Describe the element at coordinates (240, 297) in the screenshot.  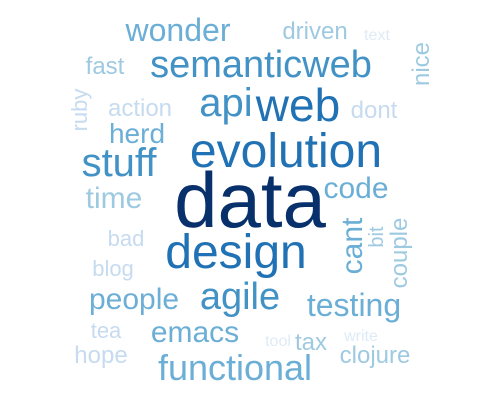
I see `word-agile: agile` at that location.